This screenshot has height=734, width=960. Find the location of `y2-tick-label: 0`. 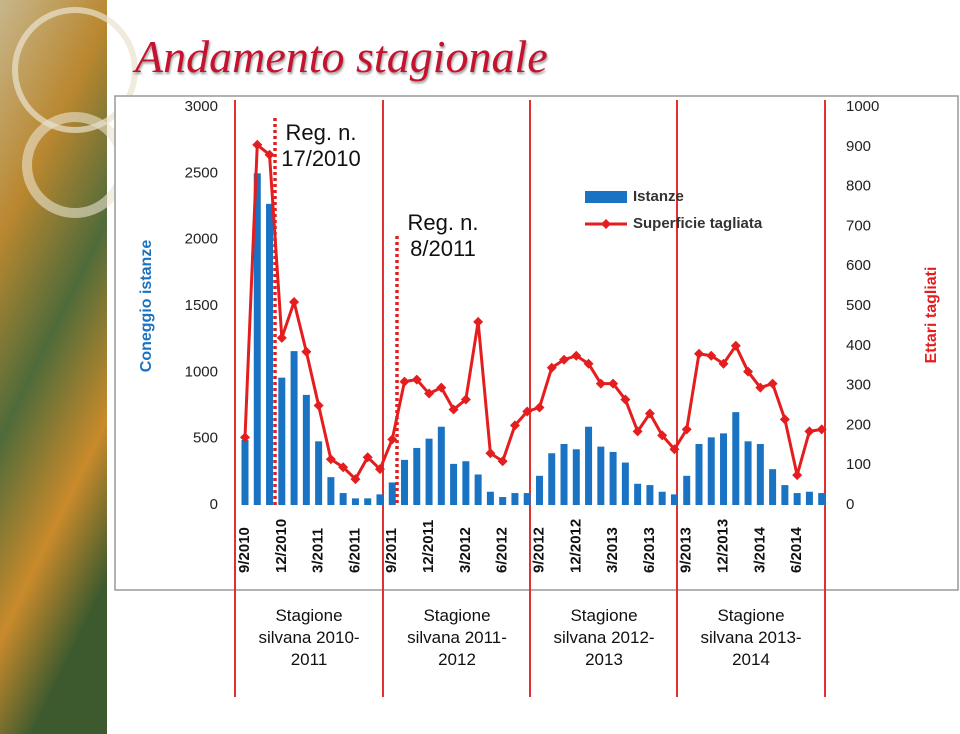

y2-tick-label: 0 is located at coordinates (850, 504).